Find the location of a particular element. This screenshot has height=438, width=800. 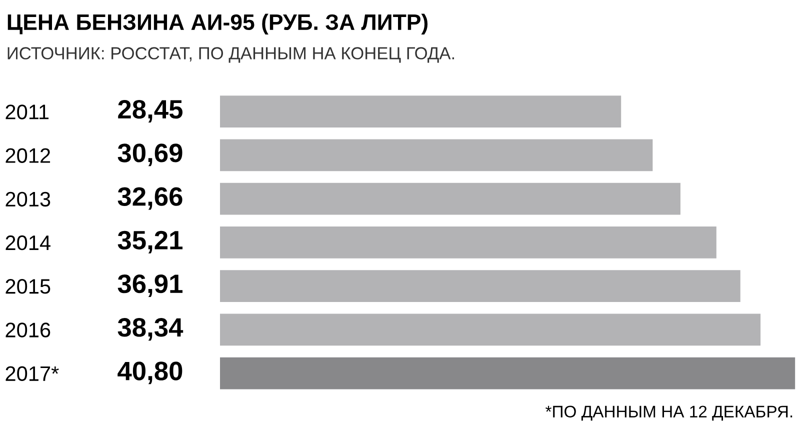

data-label: 30,69 is located at coordinates (150, 155).